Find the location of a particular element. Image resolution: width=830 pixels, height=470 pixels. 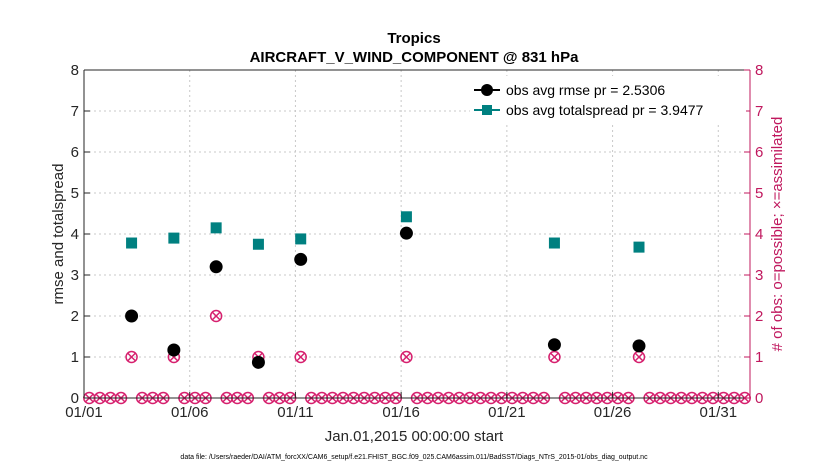

x-tick-label: 01/16 is located at coordinates (401, 412).